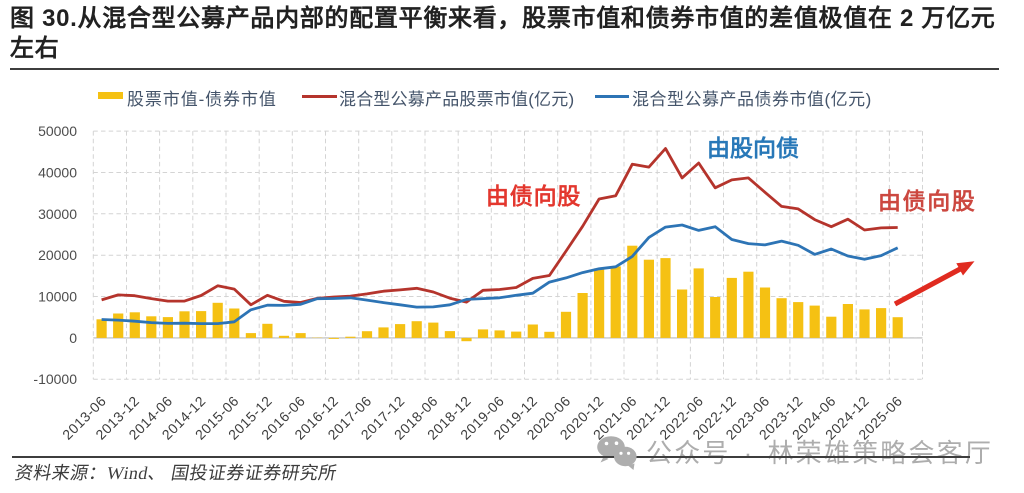  Describe the element at coordinates (73, 338) in the screenshot. I see `svg-text: 0` at that location.